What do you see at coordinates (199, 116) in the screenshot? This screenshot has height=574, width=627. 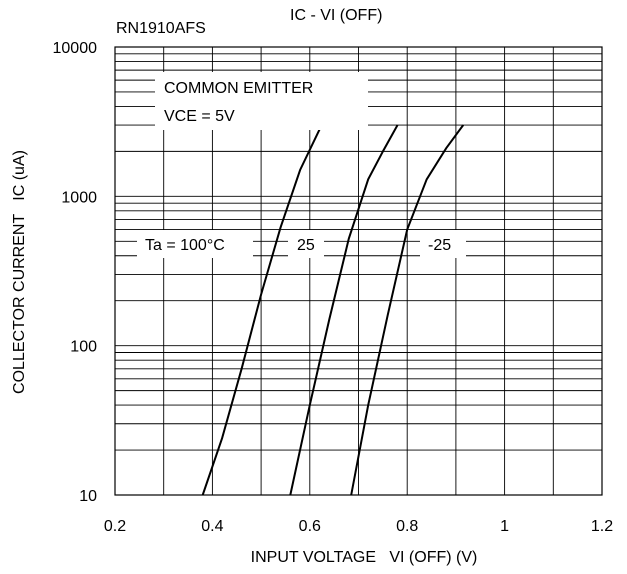 I see `condition-vce: VCE = 5V` at bounding box center [199, 116].